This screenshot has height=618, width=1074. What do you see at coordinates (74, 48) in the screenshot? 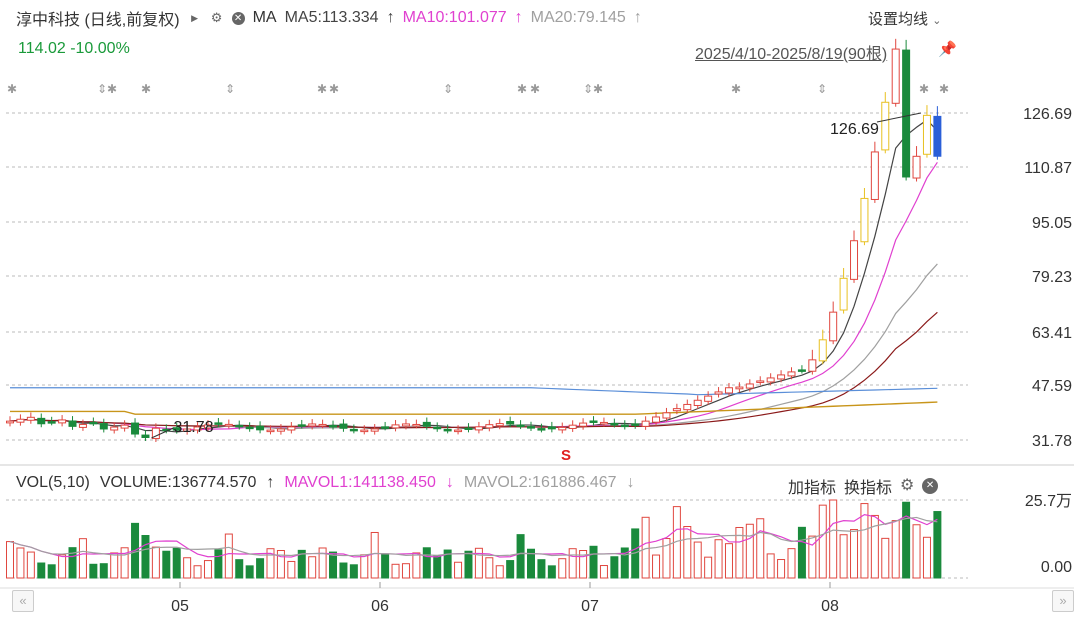
I see `price-change: 114.02 -10.00%` at bounding box center [74, 48].